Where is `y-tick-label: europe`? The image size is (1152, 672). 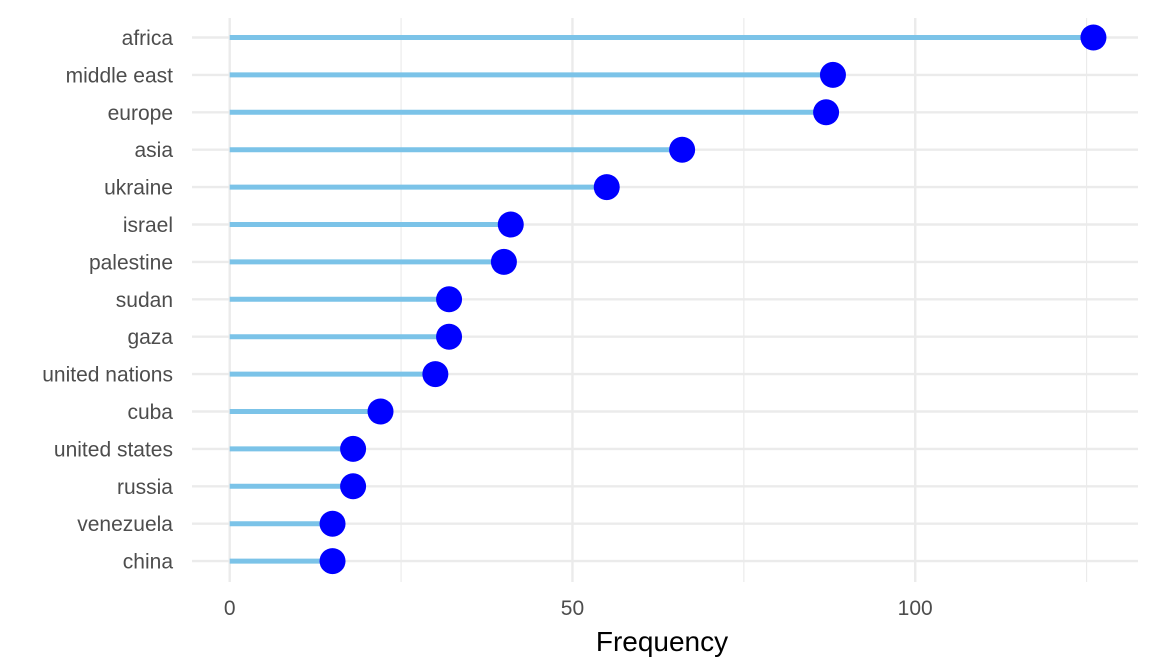
y-tick-label: europe is located at coordinates (140, 113).